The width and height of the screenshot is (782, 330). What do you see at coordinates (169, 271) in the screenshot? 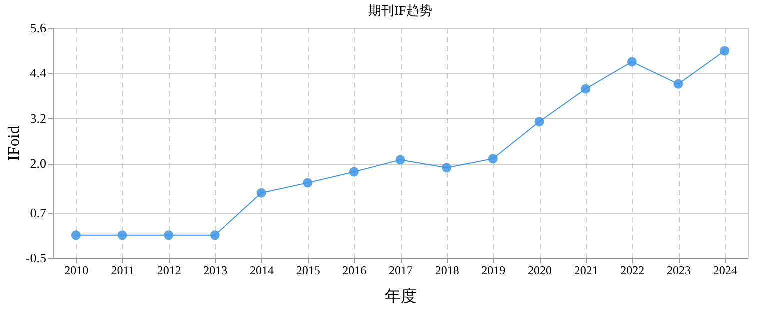
I see `x-tick-label: 2012` at bounding box center [169, 271].